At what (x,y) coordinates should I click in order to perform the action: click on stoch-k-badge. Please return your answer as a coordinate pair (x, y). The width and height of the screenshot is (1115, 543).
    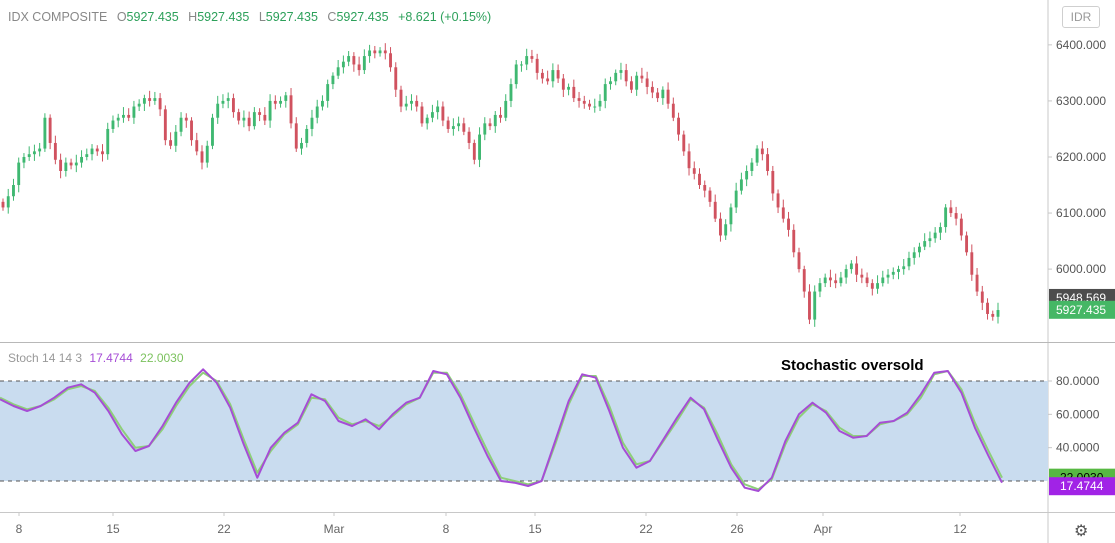
    Looking at the image, I should click on (1082, 486).